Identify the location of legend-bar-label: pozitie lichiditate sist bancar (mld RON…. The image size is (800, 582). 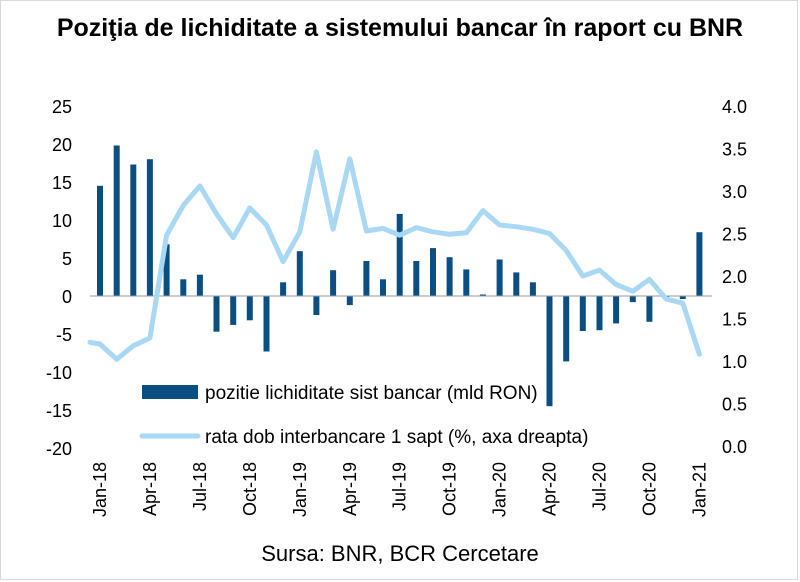
(371, 393).